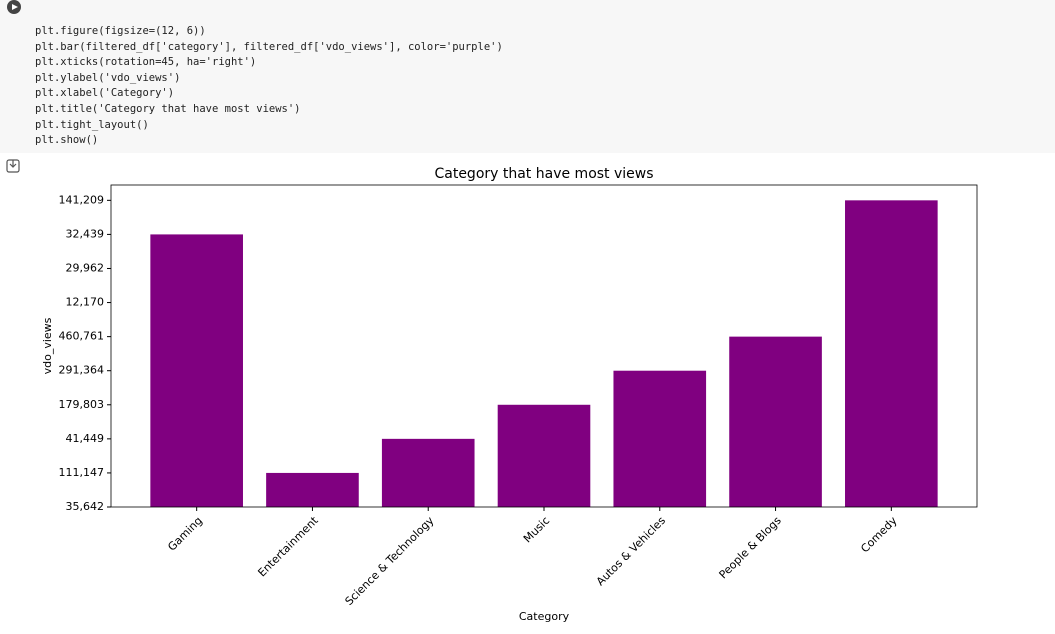  Describe the element at coordinates (146, 62) in the screenshot. I see `code-line: plt.xticks(rotation=45, ha='right')` at that location.